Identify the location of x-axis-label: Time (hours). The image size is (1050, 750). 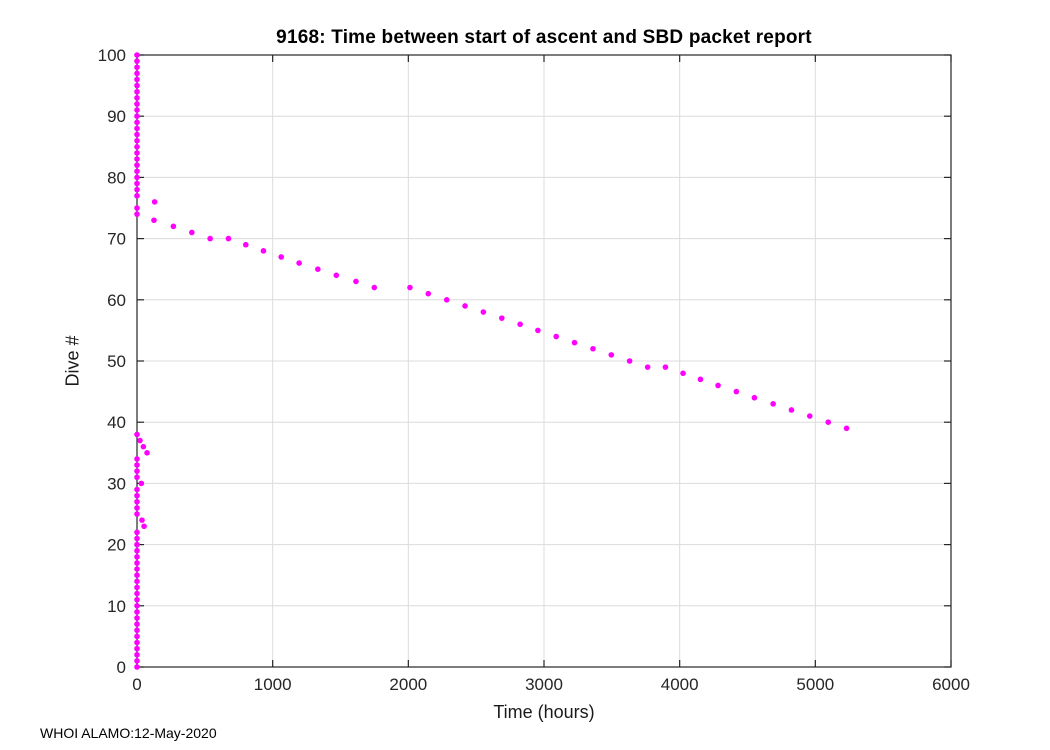
(544, 712).